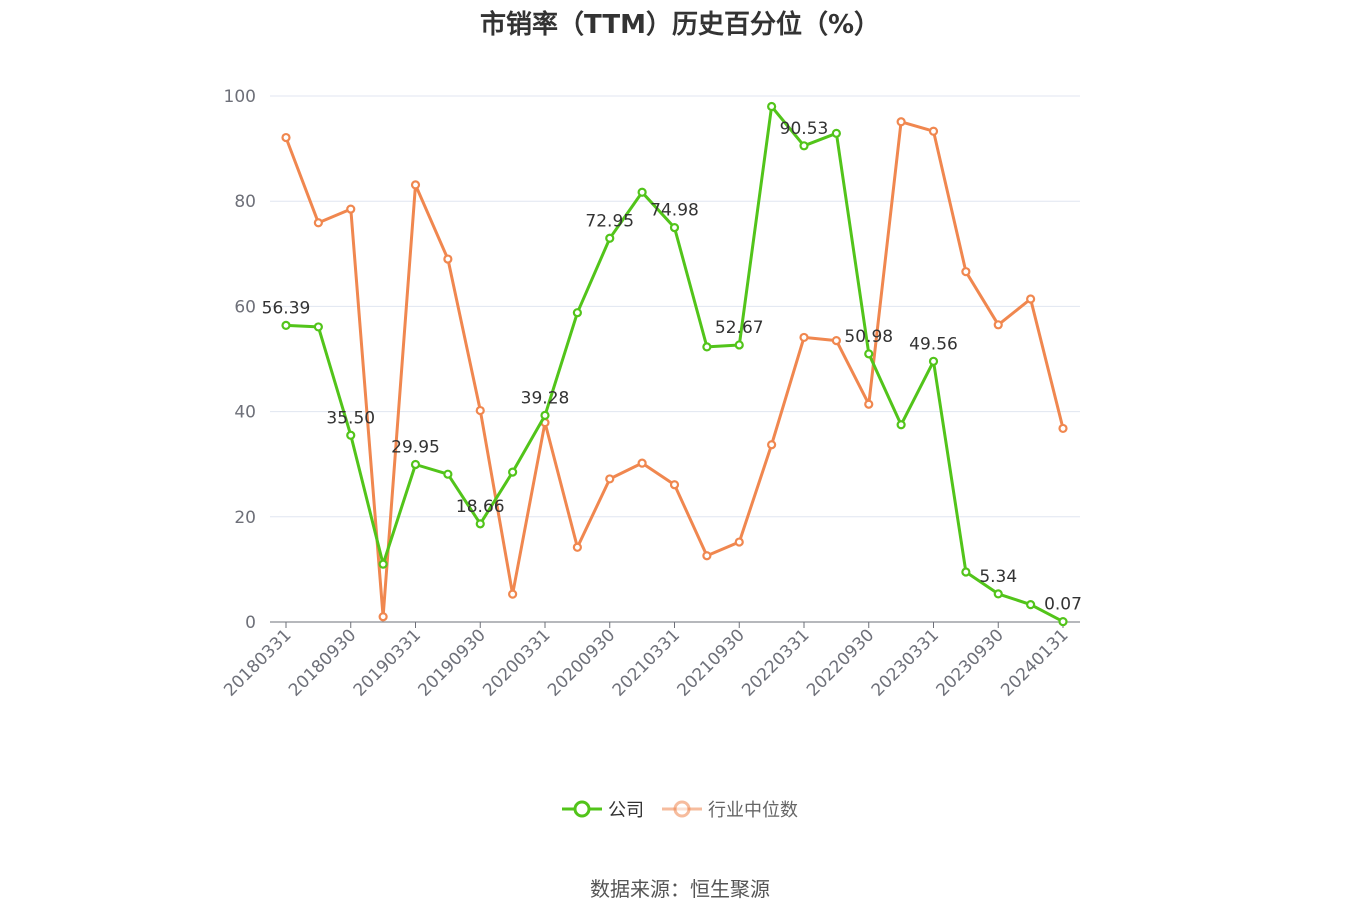  Describe the element at coordinates (674, 211) in the screenshot. I see `data-label: 74.98` at that location.